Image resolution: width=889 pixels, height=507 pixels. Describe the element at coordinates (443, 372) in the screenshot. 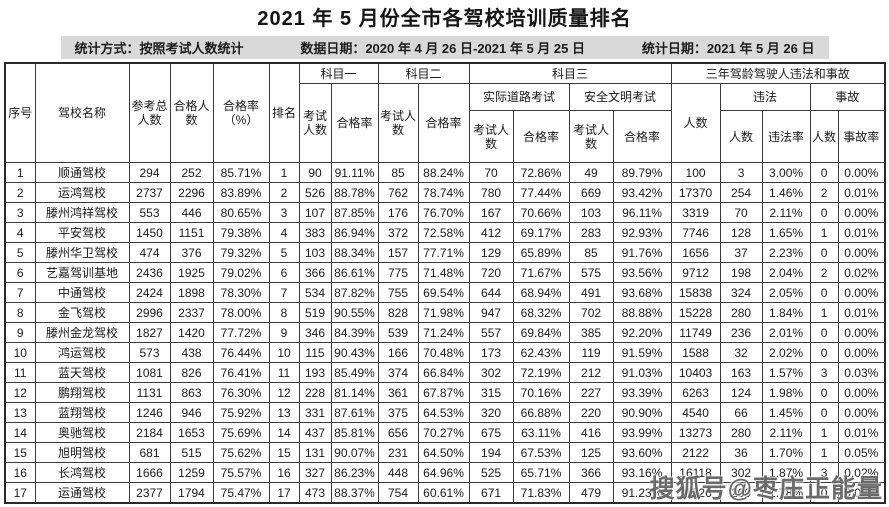

I see `cell-s2-pass-rate: 66.84%` at that location.